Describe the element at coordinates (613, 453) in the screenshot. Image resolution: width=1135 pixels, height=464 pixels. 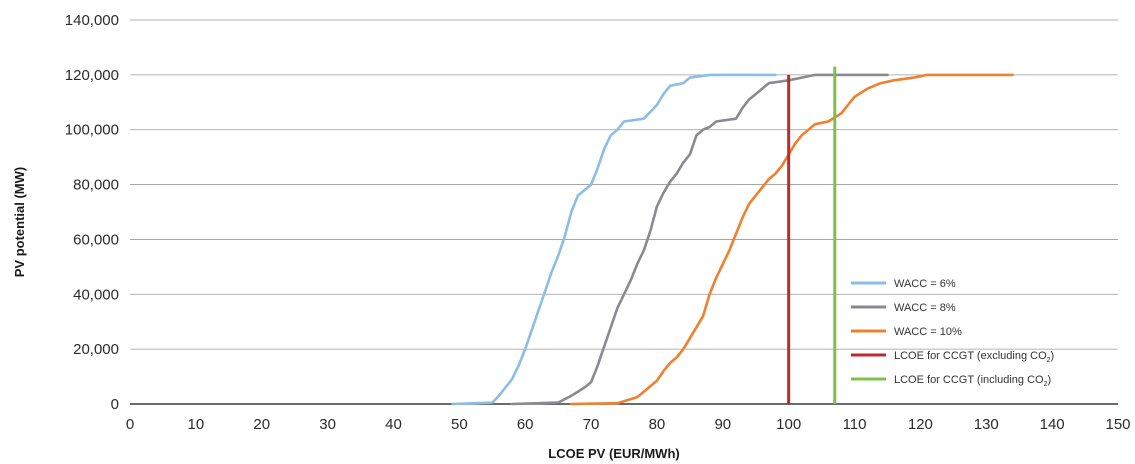
I see `x-axis-title: LCOE PV (EUR/MWh)` at that location.